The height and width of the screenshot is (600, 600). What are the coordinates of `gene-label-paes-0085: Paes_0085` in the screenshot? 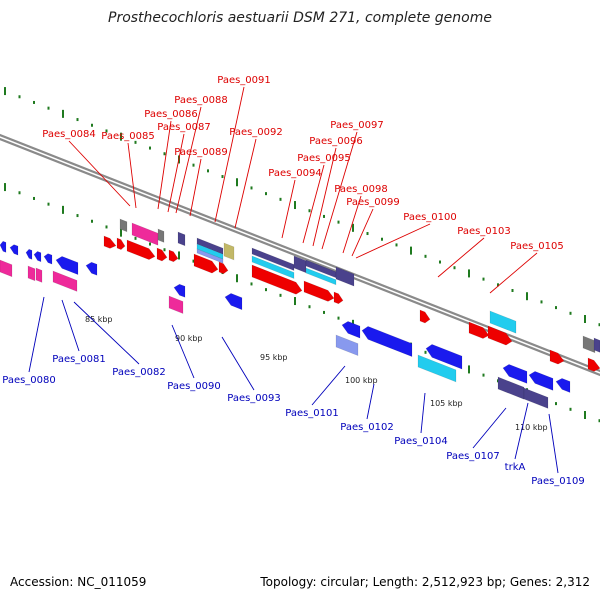 It's located at (128, 136).